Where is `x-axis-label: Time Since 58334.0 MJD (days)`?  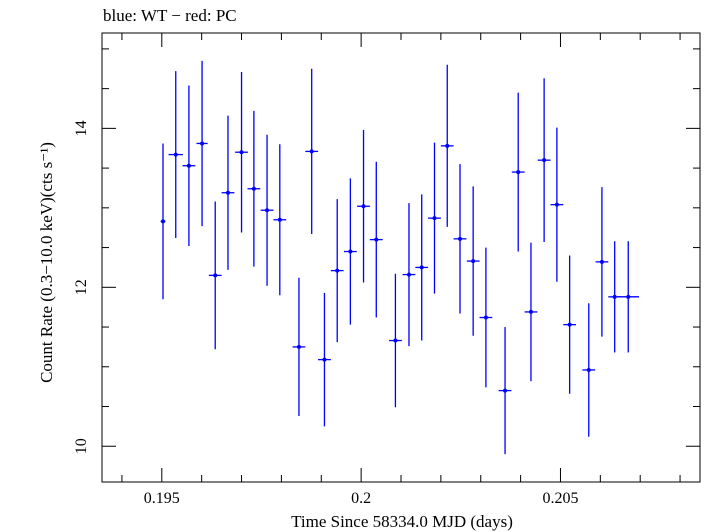
x-axis-label: Time Since 58334.0 MJD (days) is located at coordinates (402, 521).